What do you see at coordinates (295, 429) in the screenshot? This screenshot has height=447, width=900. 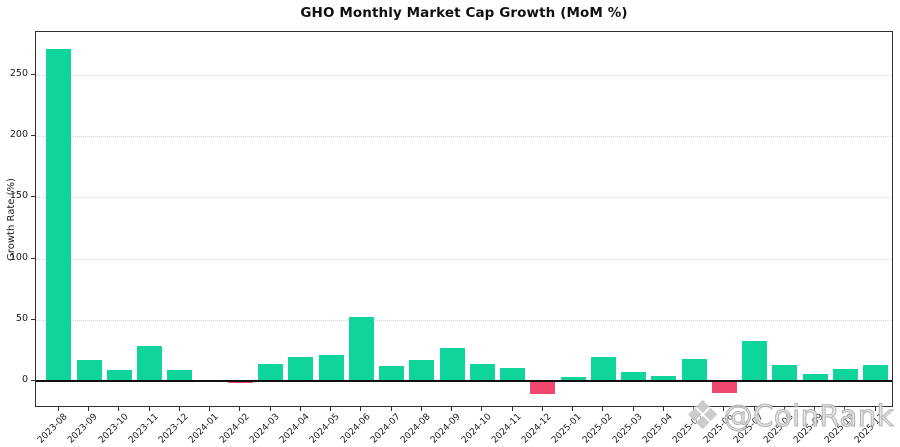 I see `x-tick-label: 2024-04` at bounding box center [295, 429].